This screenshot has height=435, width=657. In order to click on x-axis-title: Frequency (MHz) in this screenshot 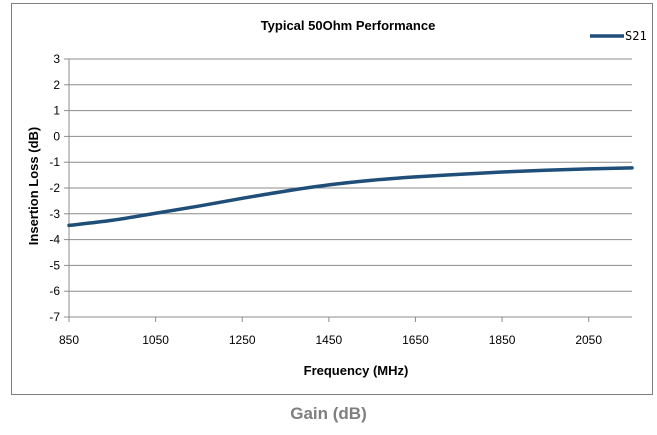, I will do `click(356, 370)`.